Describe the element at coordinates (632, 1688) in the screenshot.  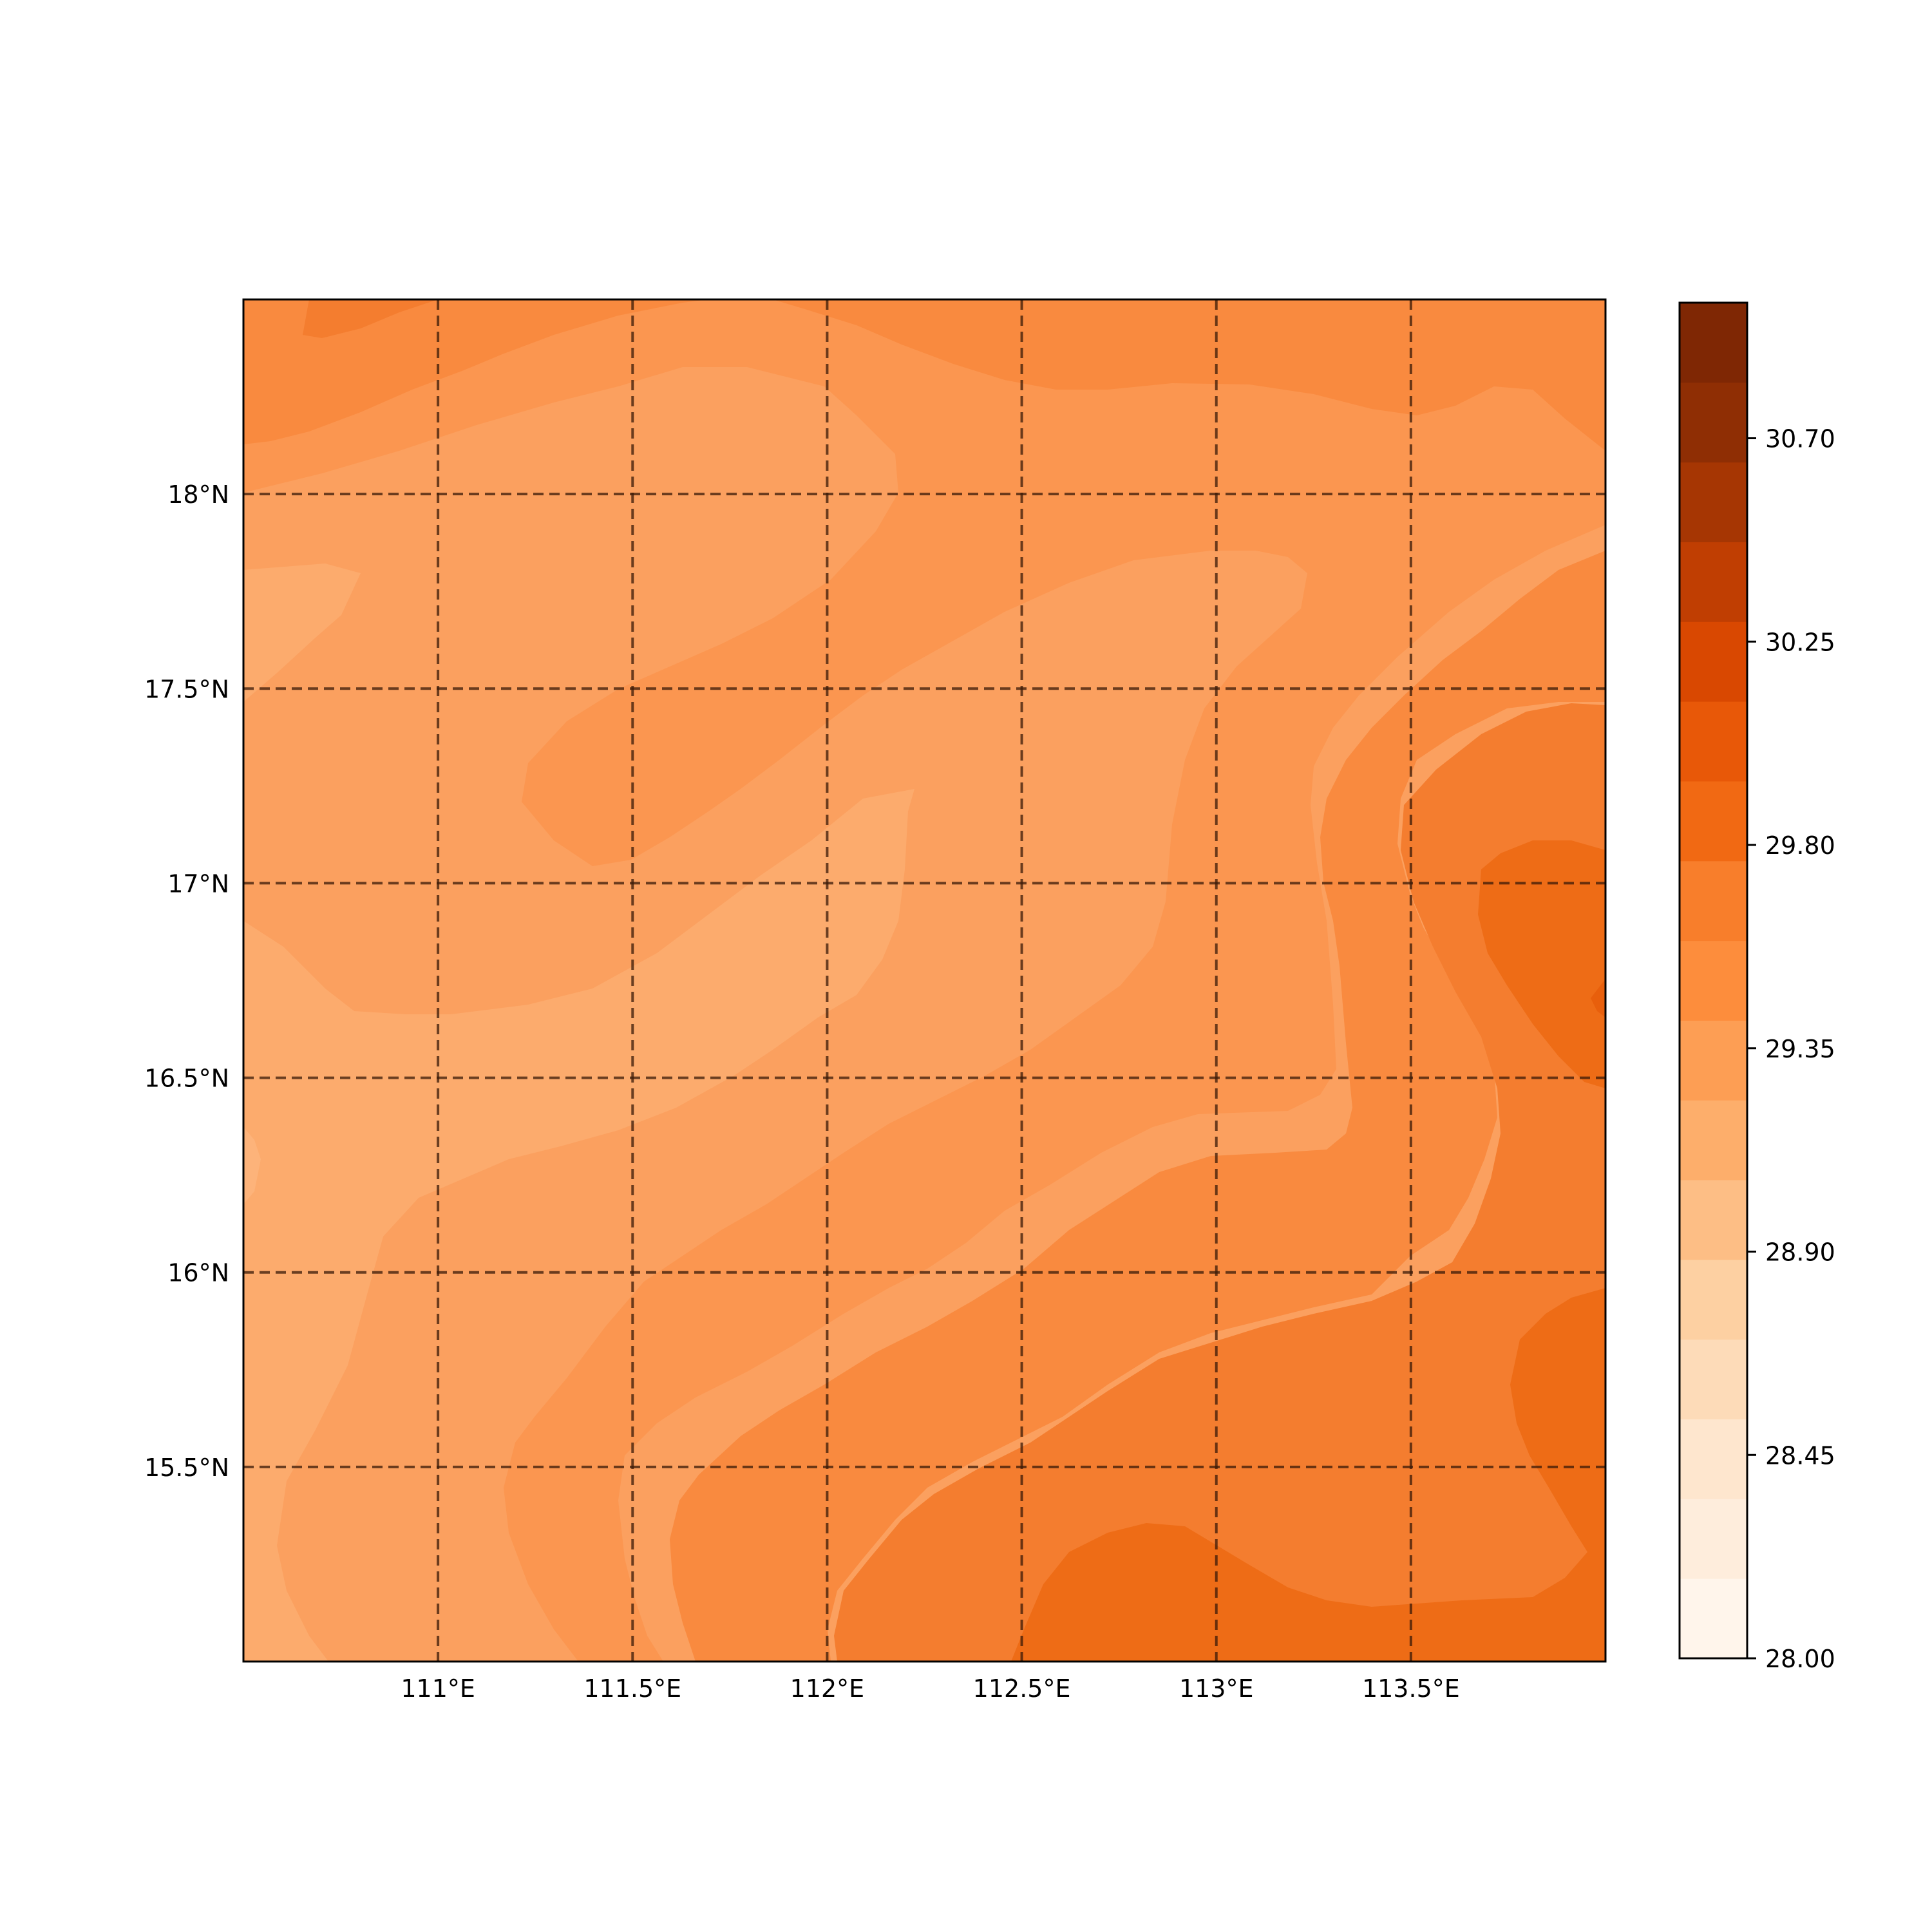
I see `longitude-tick-label: 111.5°E` at that location.